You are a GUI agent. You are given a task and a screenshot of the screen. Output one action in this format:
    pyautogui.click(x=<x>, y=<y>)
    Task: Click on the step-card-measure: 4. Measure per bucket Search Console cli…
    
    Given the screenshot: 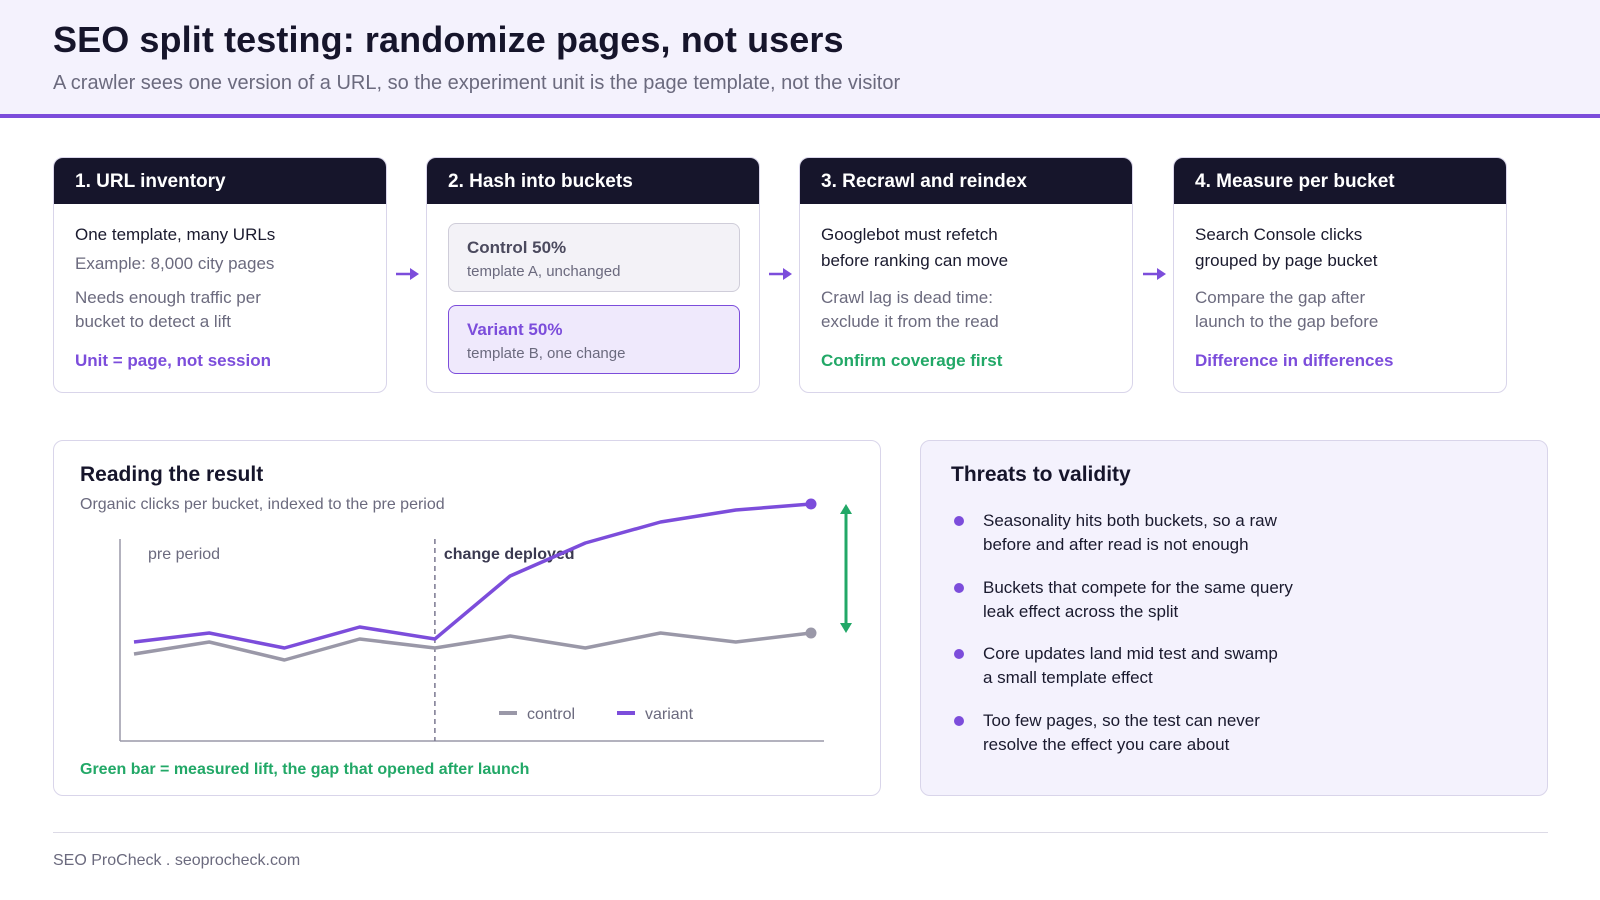 What is the action you would take?
    pyautogui.click(x=1340, y=275)
    